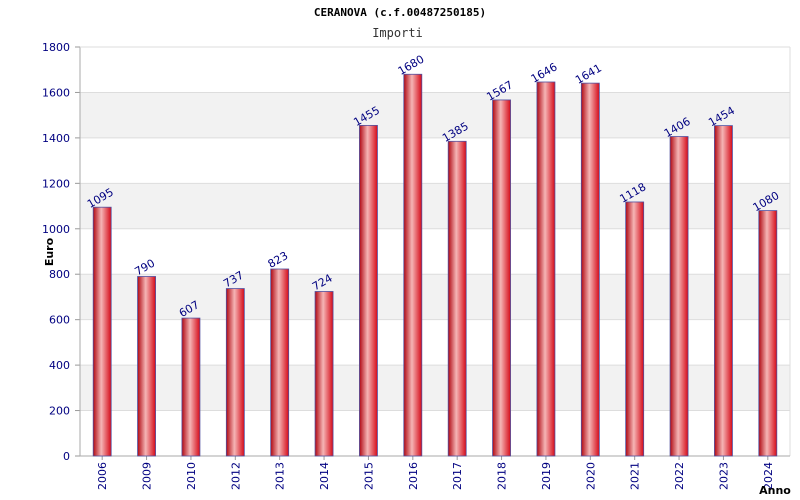  I want to click on y-tick-label: 1800, so click(56, 47).